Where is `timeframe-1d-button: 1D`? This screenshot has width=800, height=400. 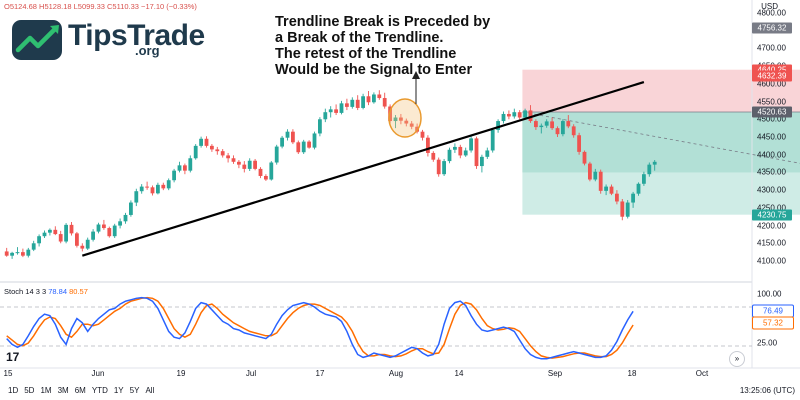 timeframe-1d-button: 1D is located at coordinates (13, 390).